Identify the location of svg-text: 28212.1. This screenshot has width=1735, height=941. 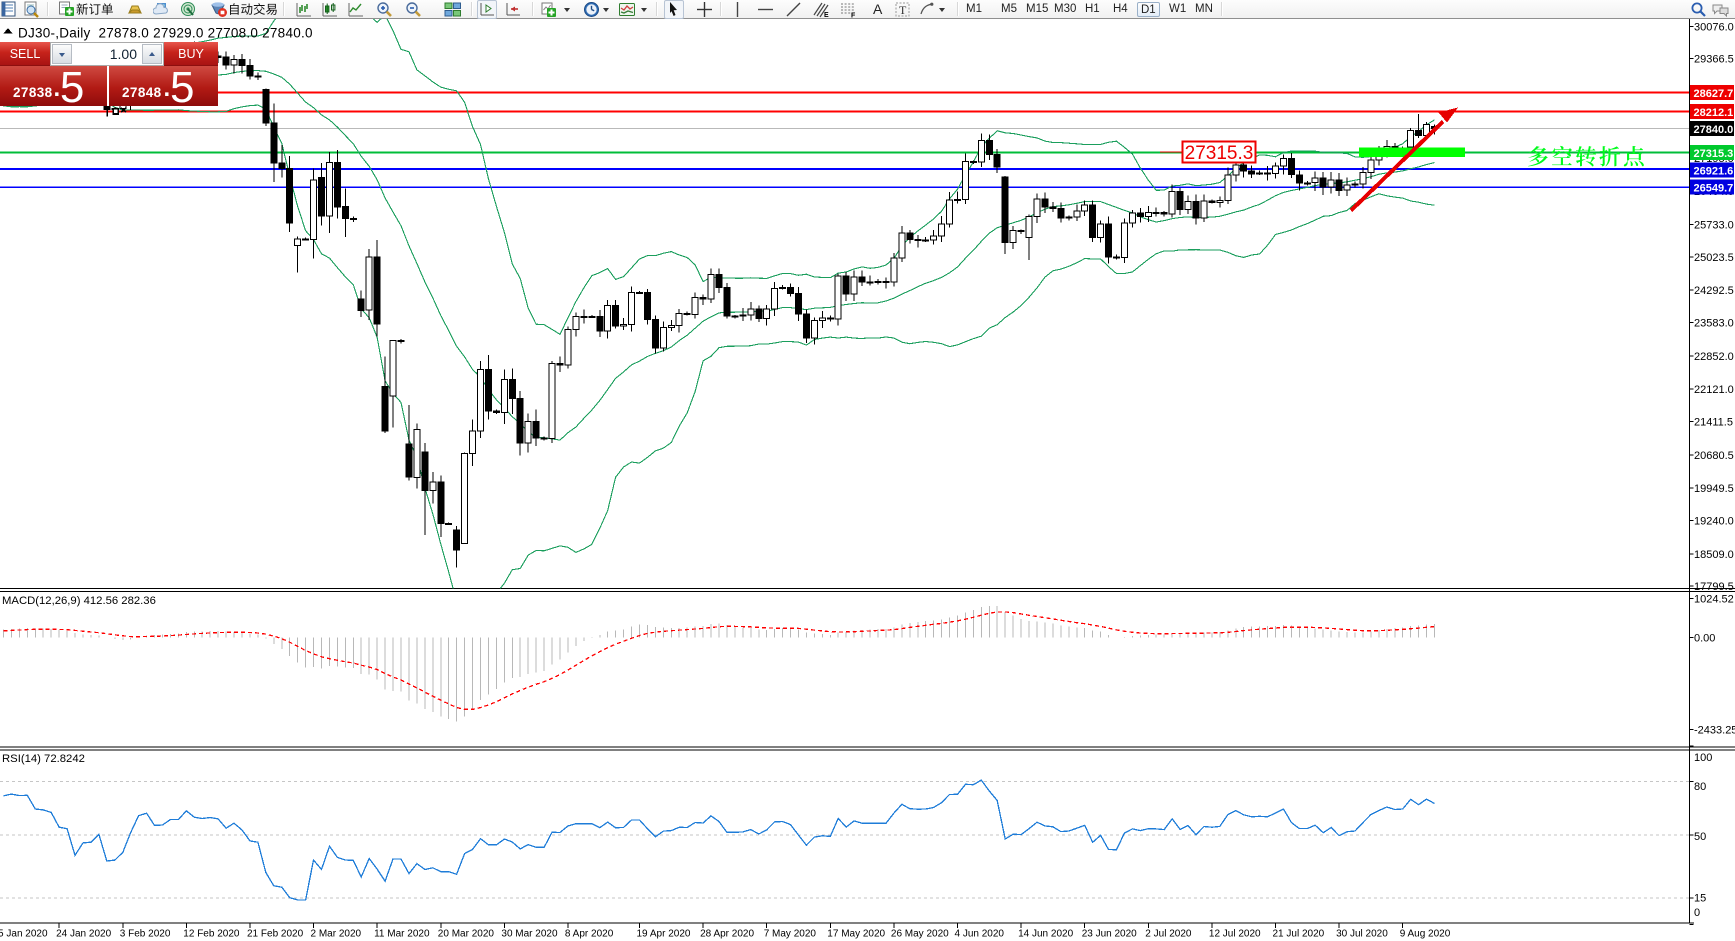
(1714, 113).